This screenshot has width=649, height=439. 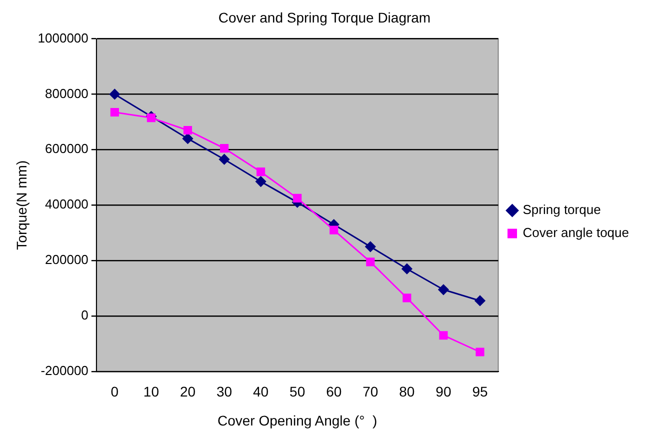 I want to click on x-tick-label: 20, so click(x=188, y=392).